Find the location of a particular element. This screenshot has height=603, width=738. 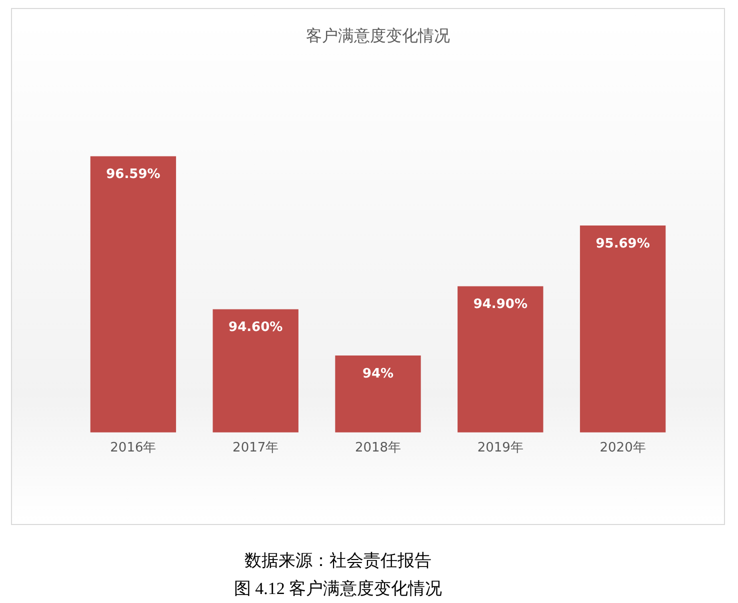

data-label: 96.59% is located at coordinates (133, 174).